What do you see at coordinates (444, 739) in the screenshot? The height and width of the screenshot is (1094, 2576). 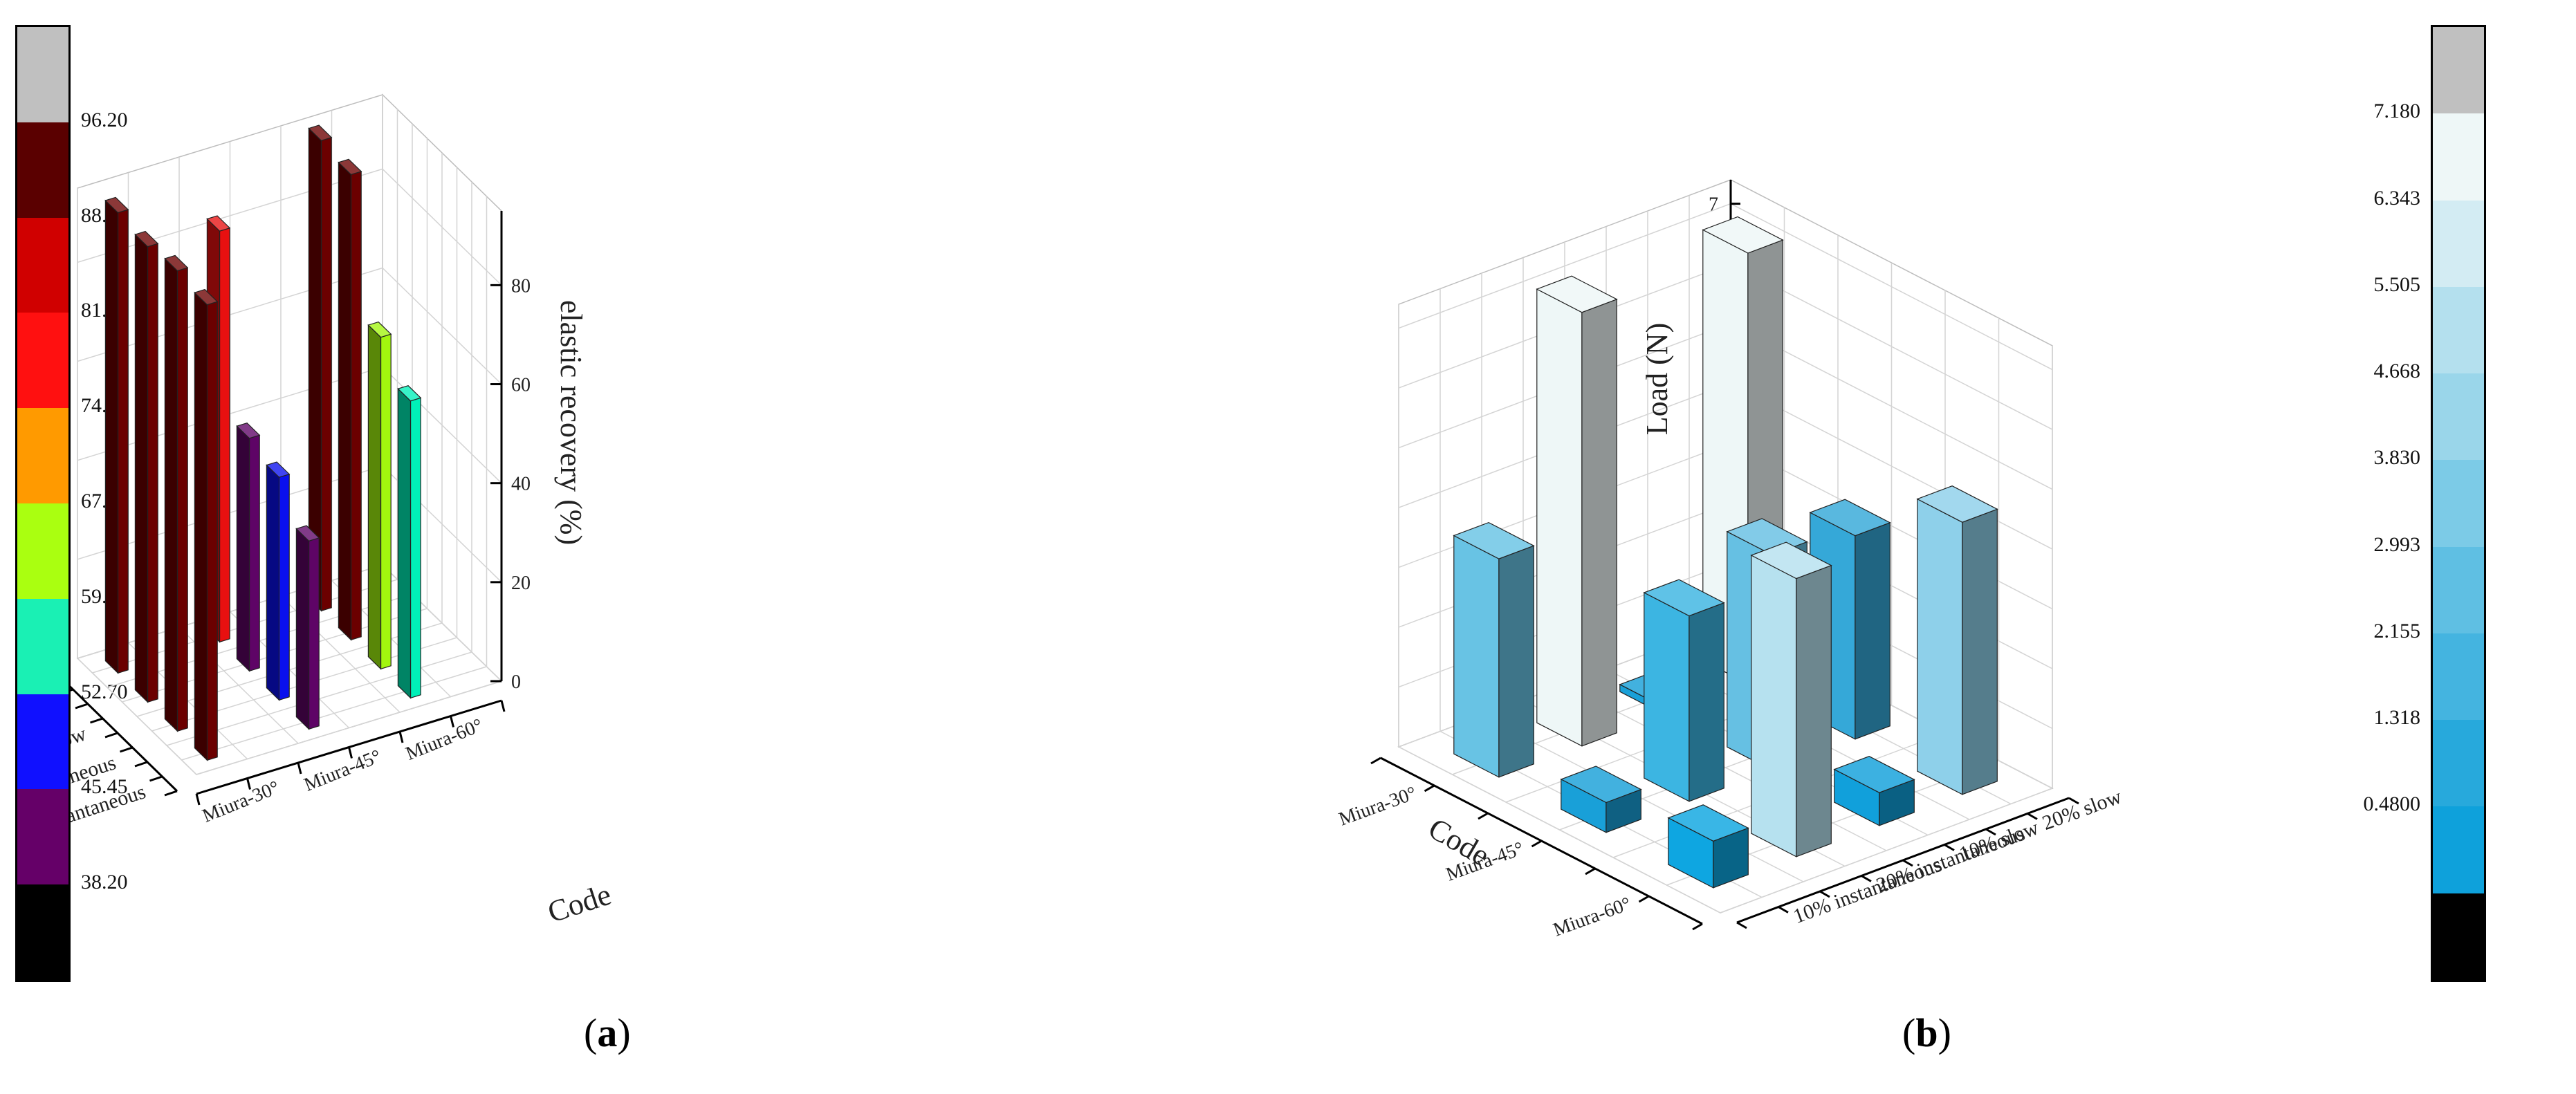 I see `x-tick-label: Miura-60°` at bounding box center [444, 739].